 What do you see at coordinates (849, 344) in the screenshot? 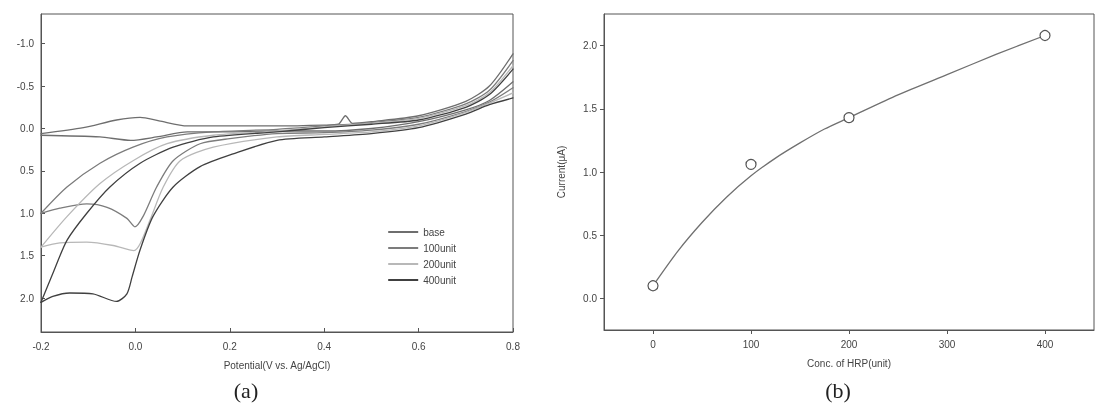
I see `x-tick-label: 200` at bounding box center [849, 344].